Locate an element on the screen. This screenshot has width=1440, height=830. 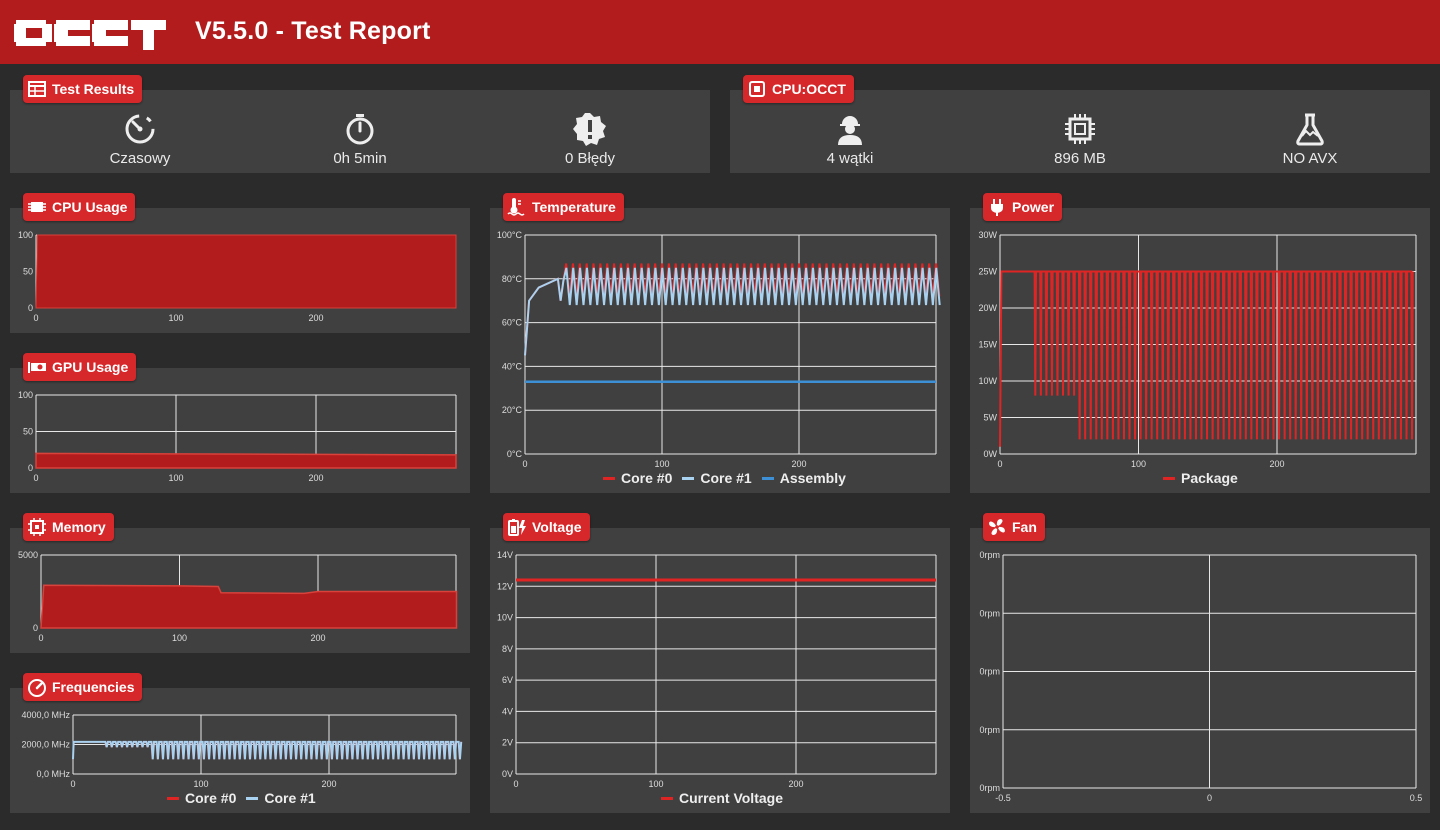
y-tick-label: 10V is located at coordinates (505, 618).